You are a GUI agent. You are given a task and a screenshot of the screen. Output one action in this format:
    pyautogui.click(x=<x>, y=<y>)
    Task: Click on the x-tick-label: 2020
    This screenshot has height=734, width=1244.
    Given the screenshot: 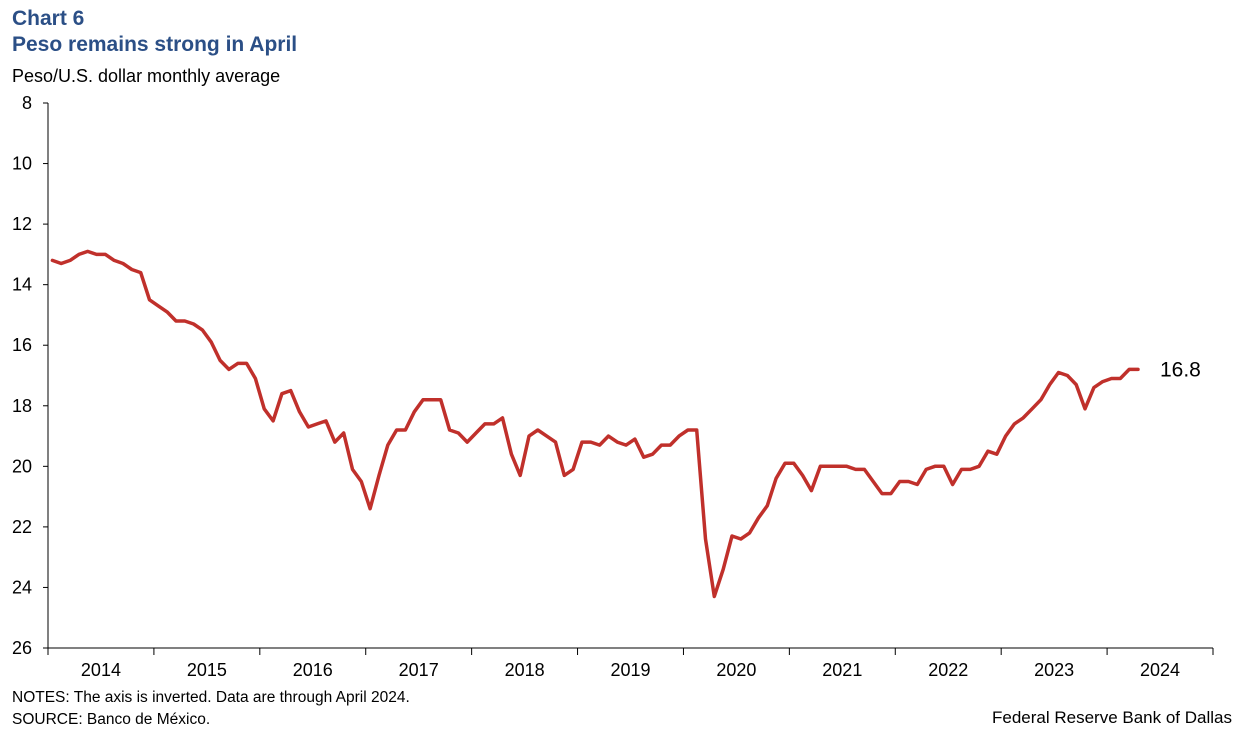 What is the action you would take?
    pyautogui.click(x=736, y=670)
    